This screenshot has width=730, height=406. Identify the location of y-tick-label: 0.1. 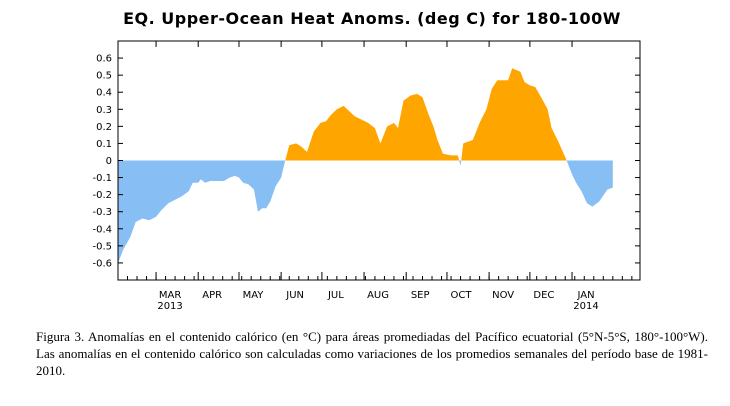
(104, 144).